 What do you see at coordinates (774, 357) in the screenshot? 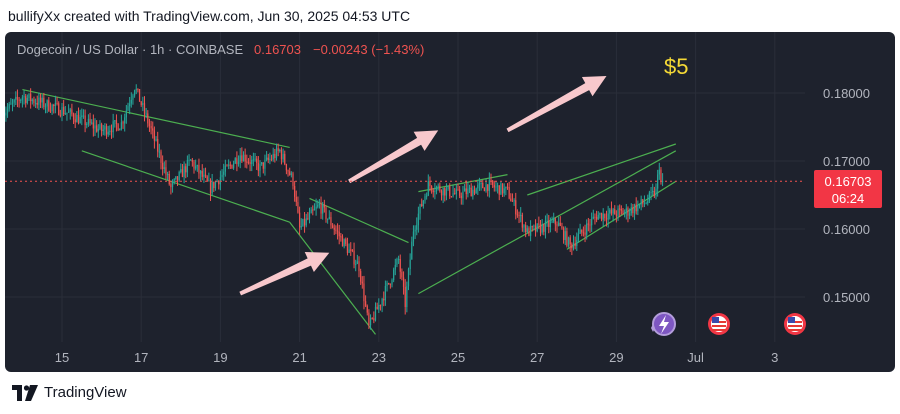
I see `time-tick-label: 3` at bounding box center [774, 357].